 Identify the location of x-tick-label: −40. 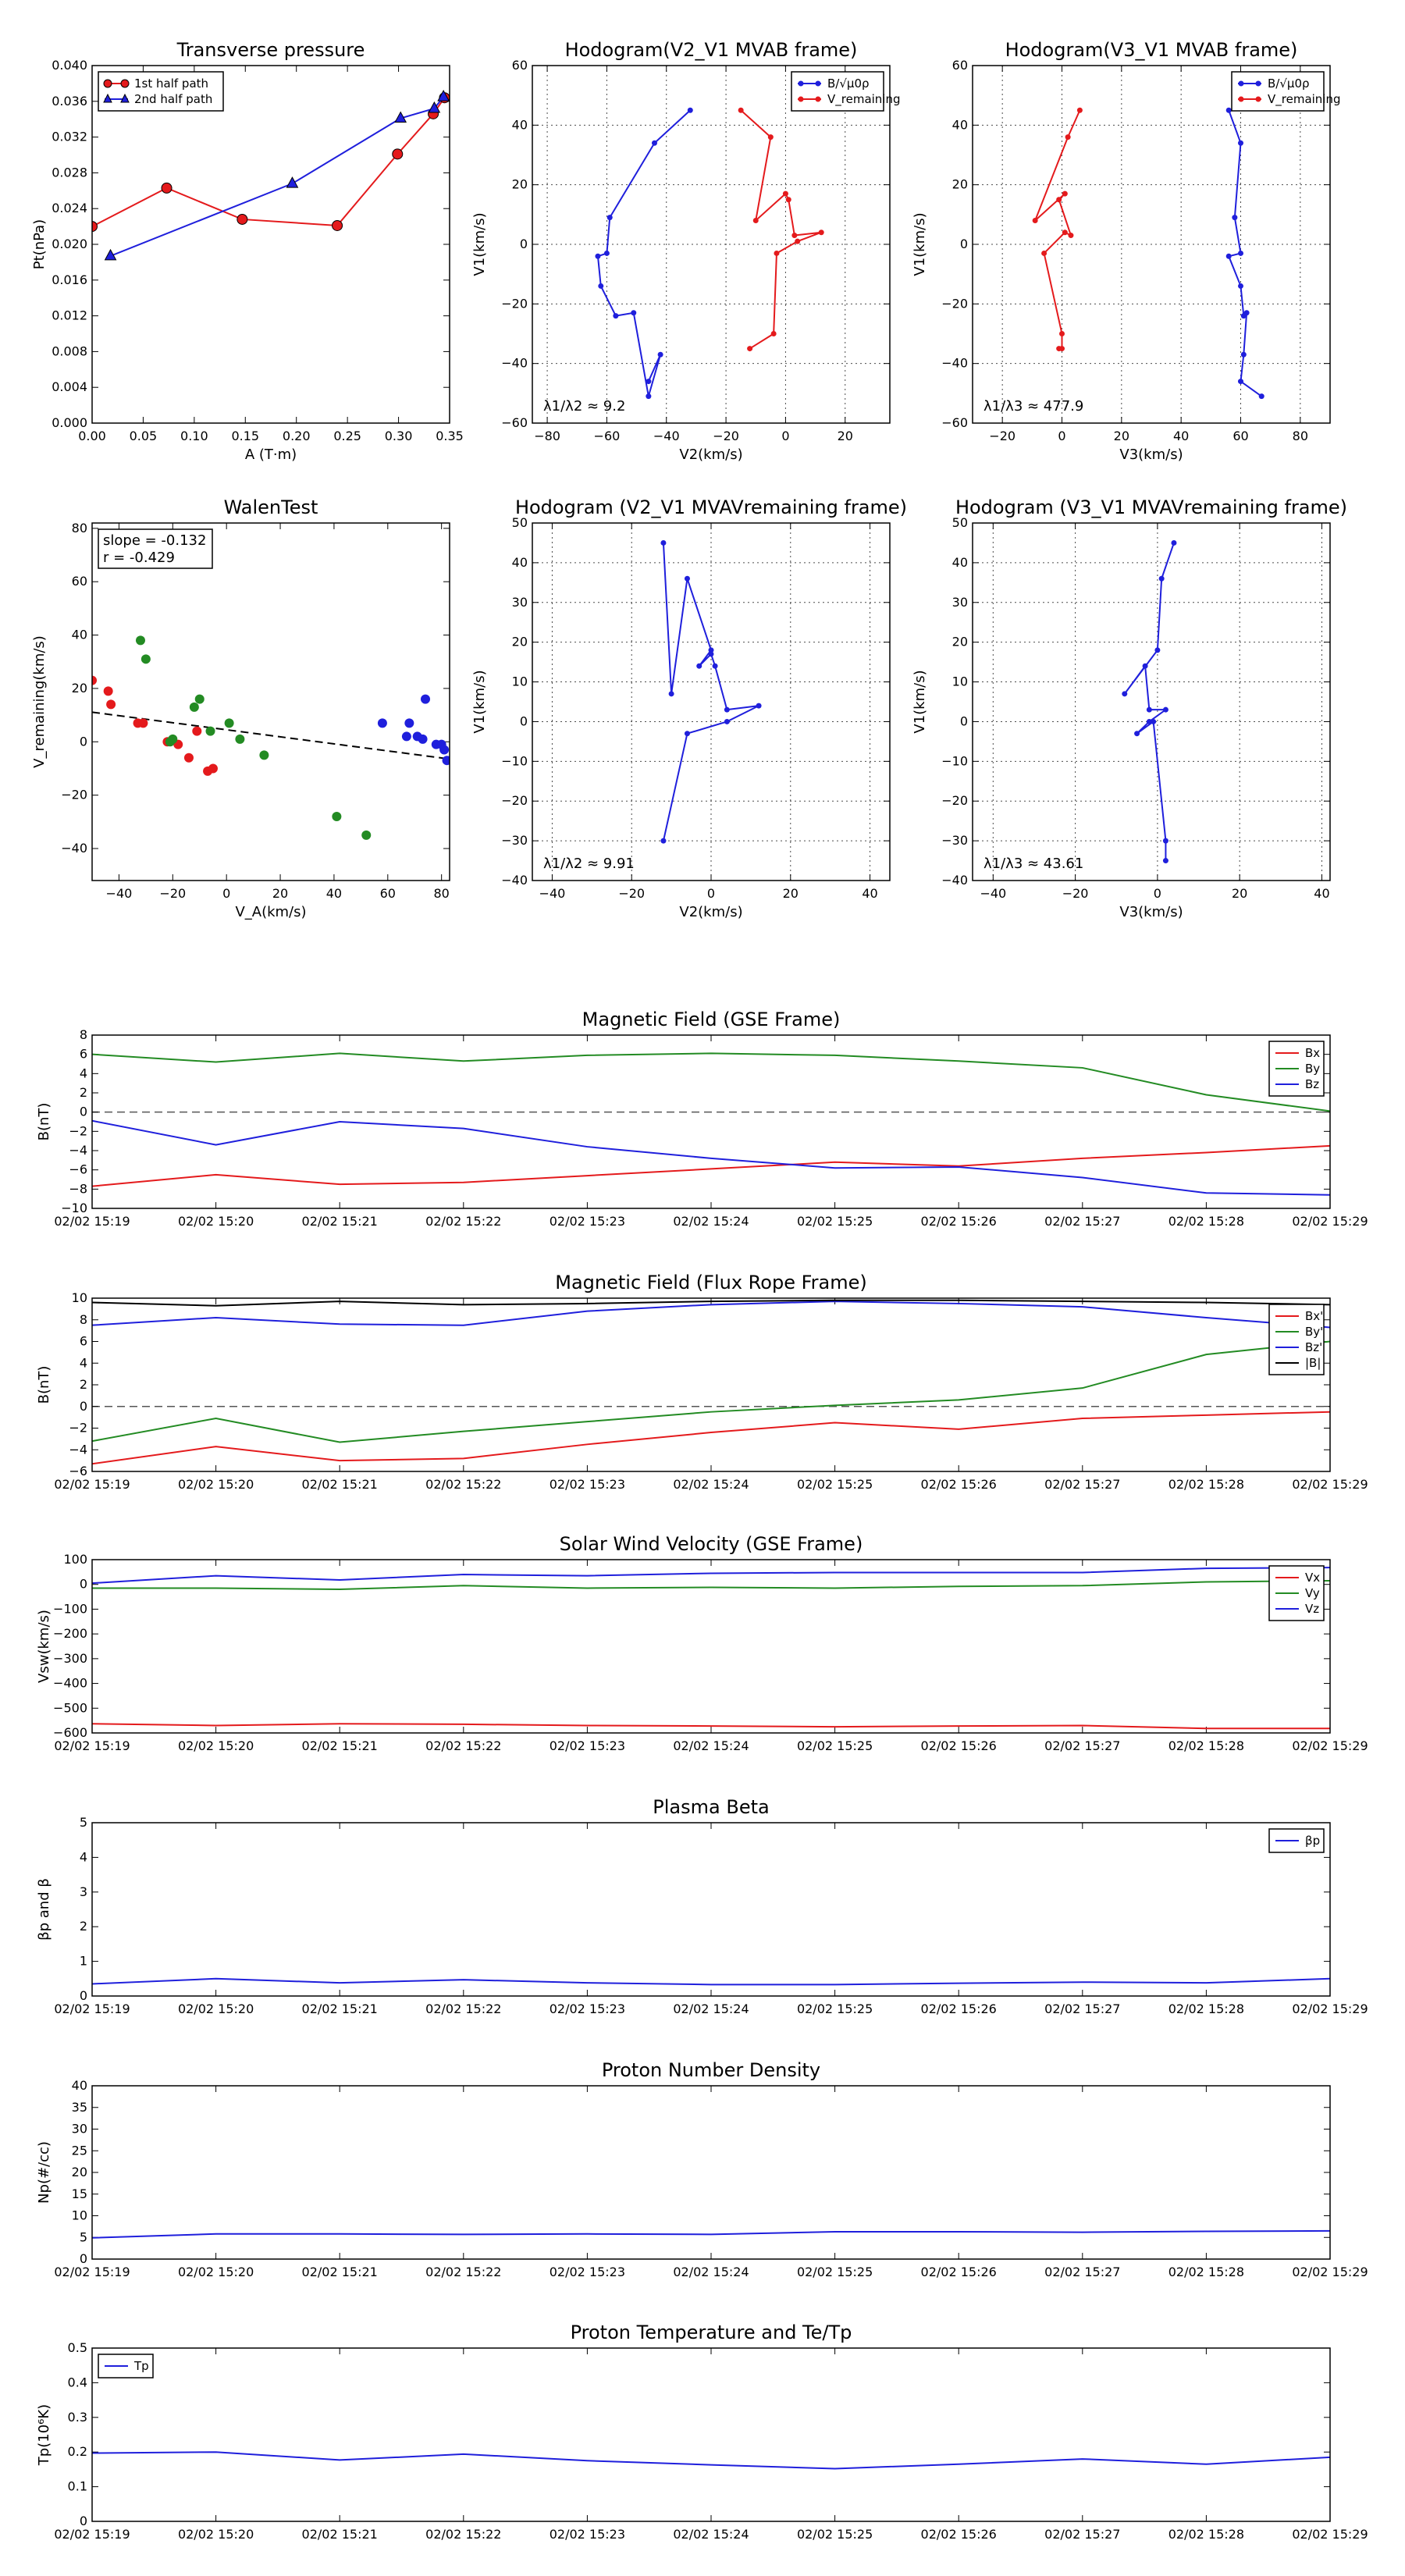
(552, 893).